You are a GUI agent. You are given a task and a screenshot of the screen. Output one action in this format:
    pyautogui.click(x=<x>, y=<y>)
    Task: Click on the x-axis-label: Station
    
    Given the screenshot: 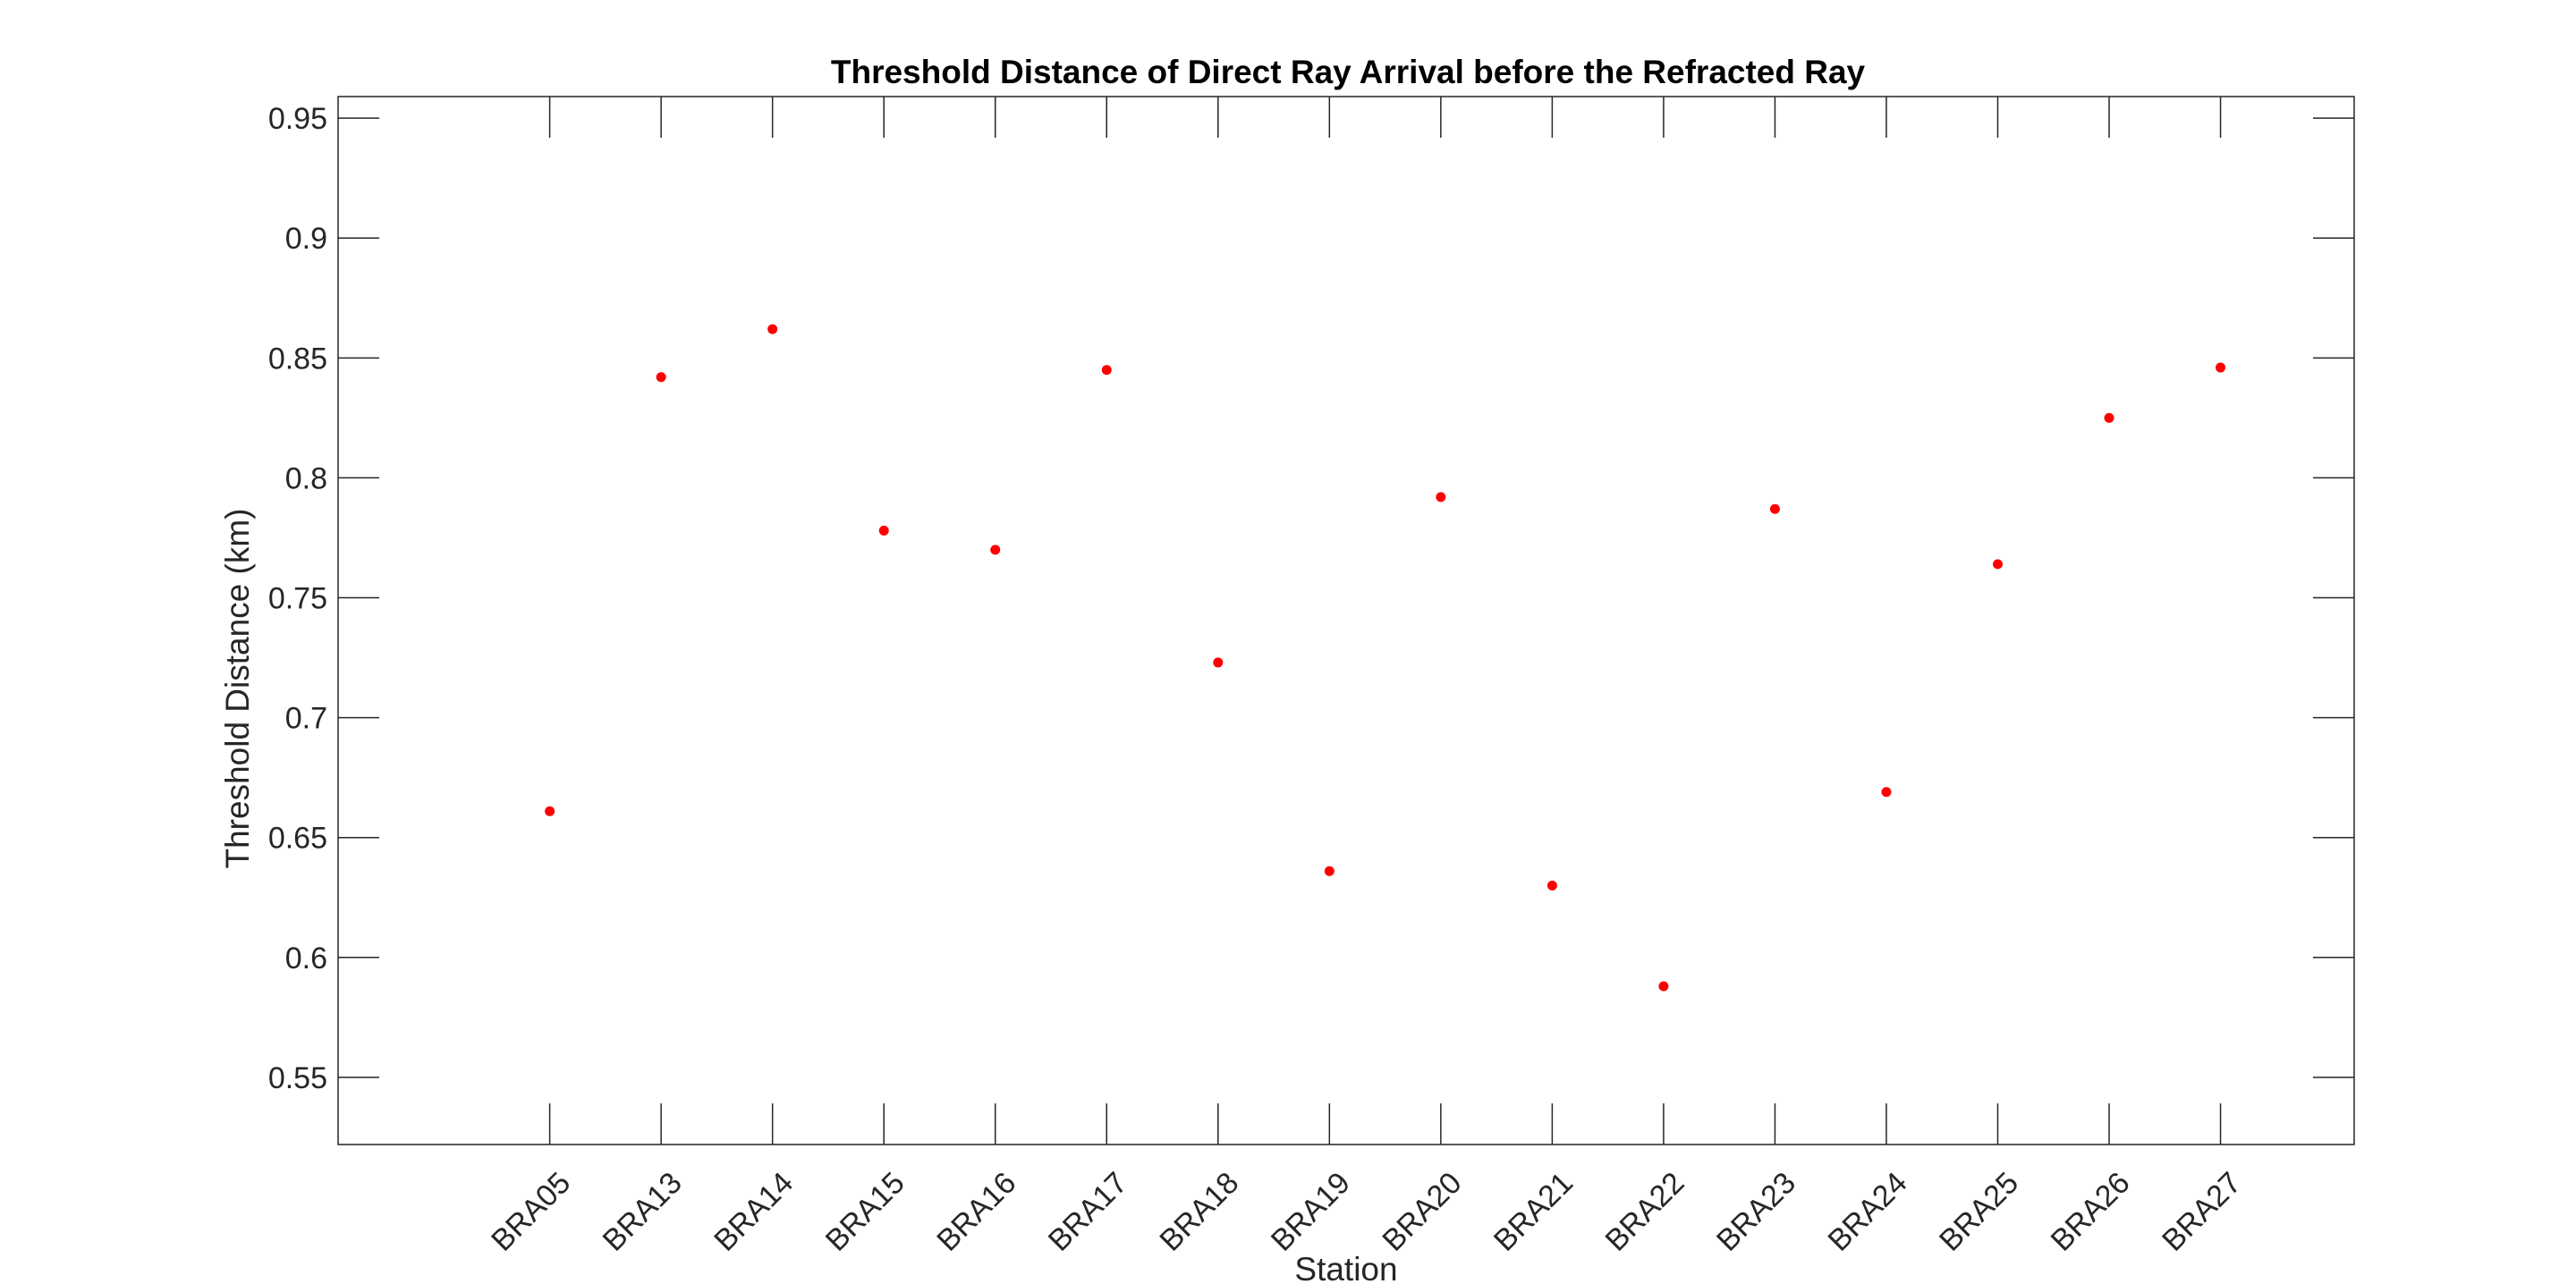 What is the action you would take?
    pyautogui.click(x=1345, y=1268)
    